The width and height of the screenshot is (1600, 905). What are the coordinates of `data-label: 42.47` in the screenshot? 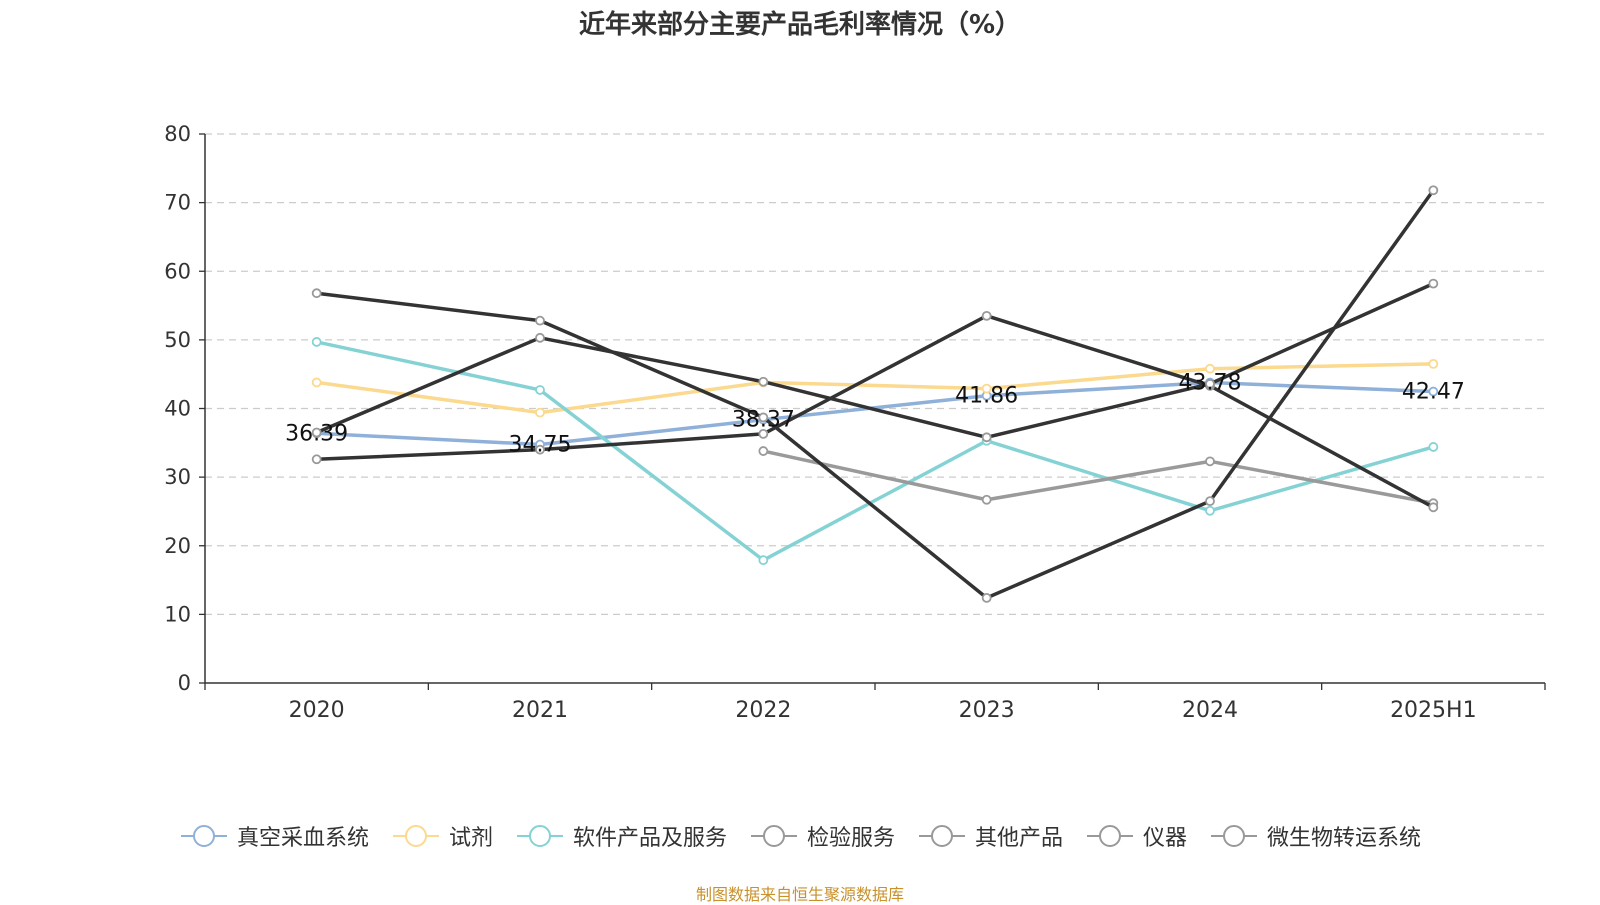 It's located at (1433, 392).